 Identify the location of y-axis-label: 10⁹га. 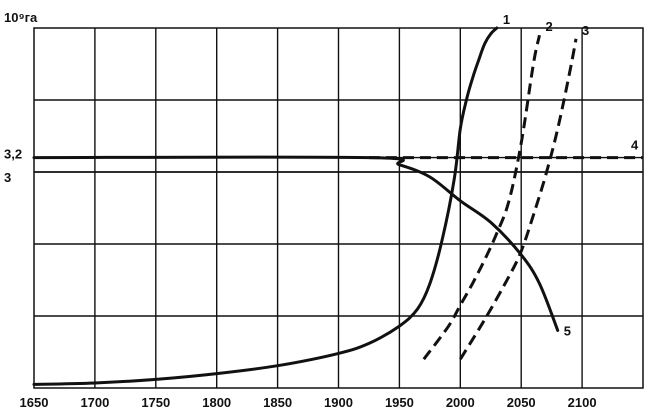
(21, 17).